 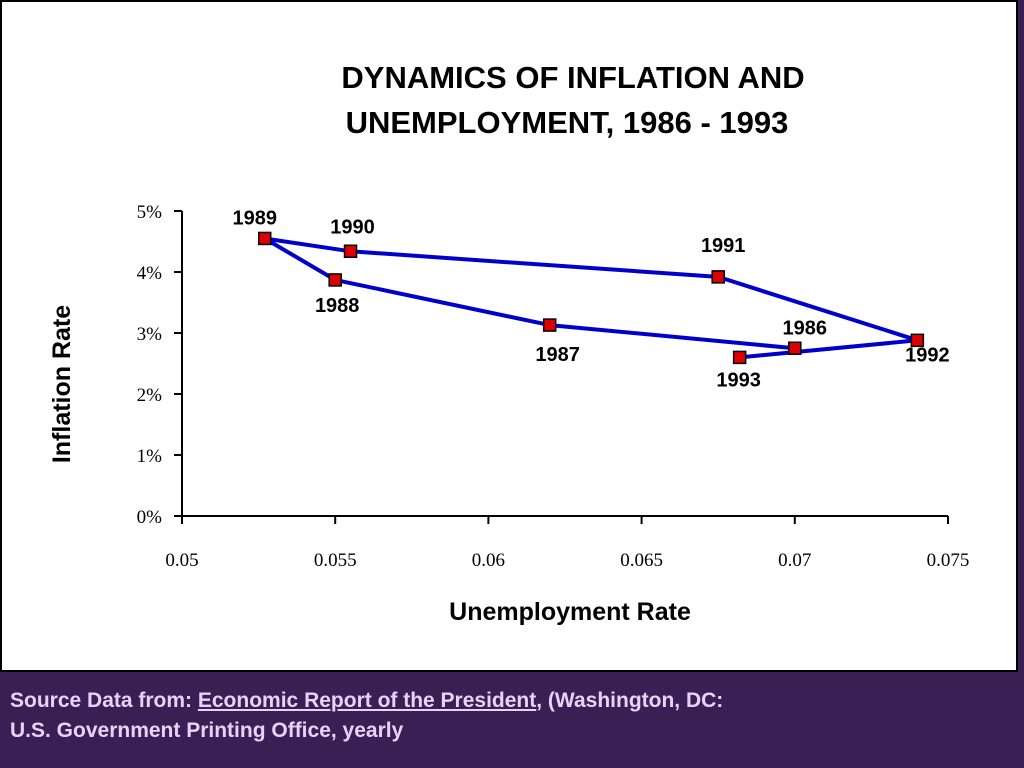 What do you see at coordinates (335, 280) in the screenshot?
I see `data-point-1988` at bounding box center [335, 280].